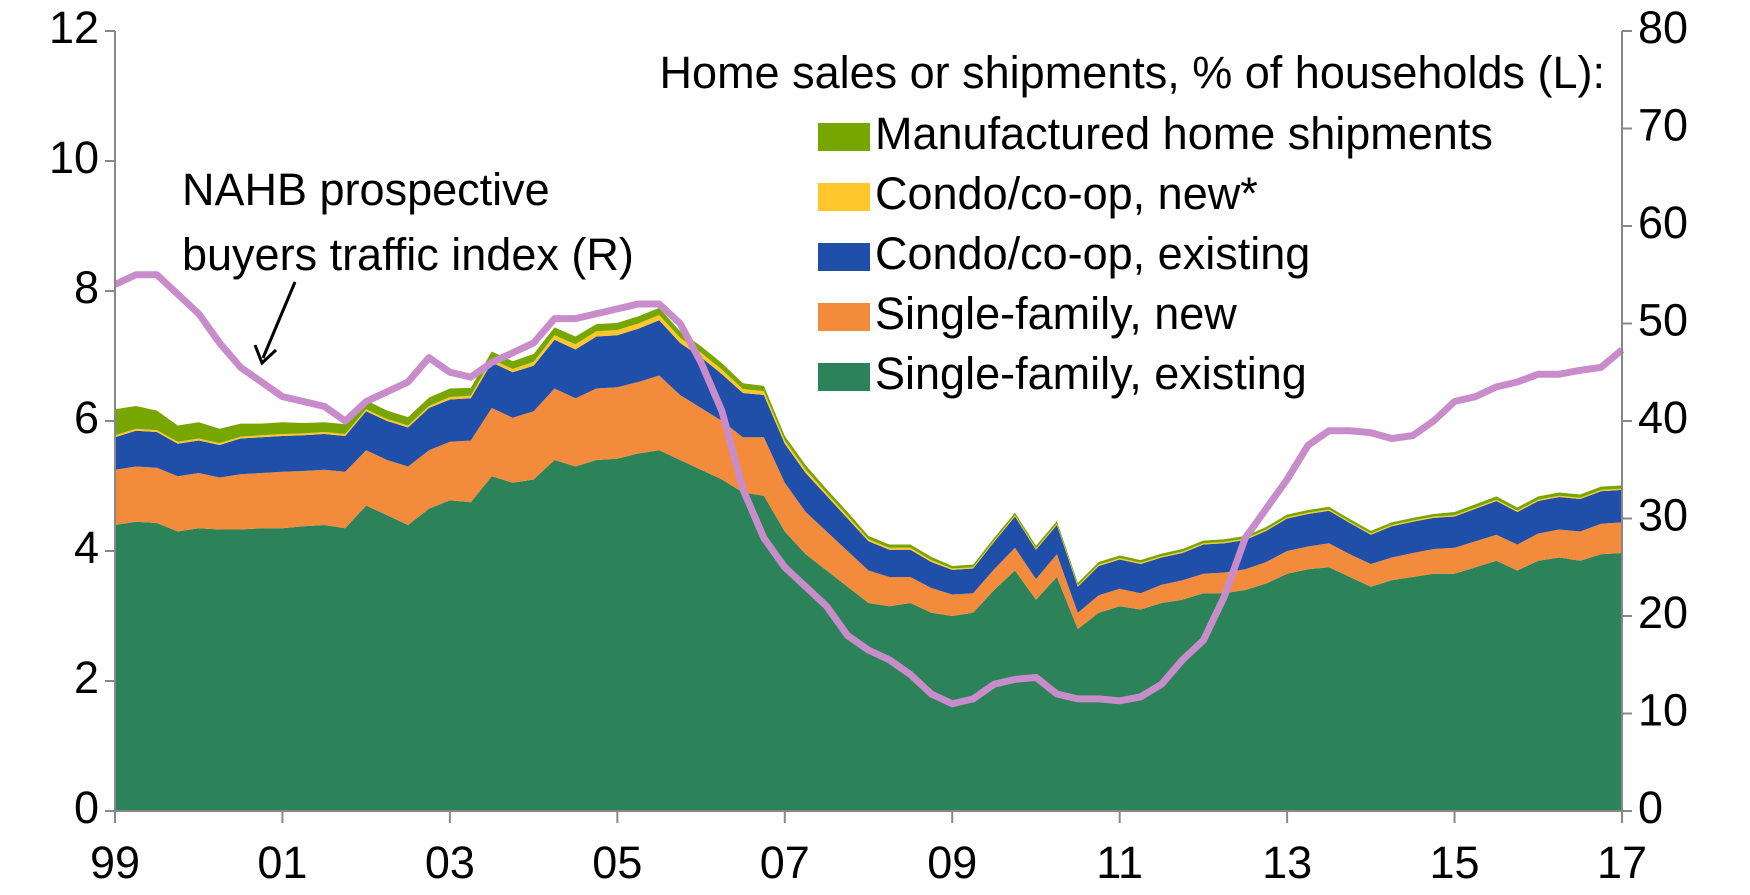 The height and width of the screenshot is (895, 1750). Describe the element at coordinates (1119, 862) in the screenshot. I see `x-tick-label: 11` at that location.